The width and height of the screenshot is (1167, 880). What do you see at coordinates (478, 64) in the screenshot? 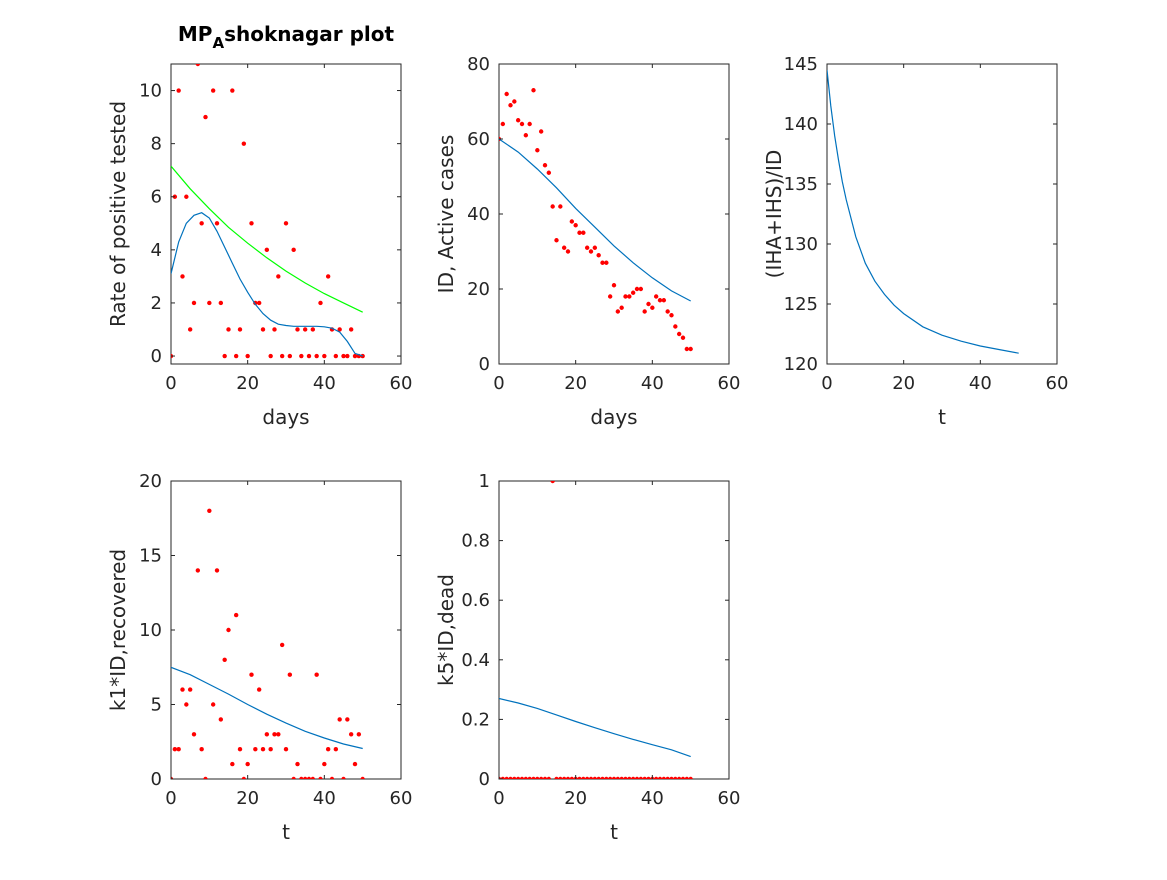
I see `y-tick-label: 80` at bounding box center [478, 64].